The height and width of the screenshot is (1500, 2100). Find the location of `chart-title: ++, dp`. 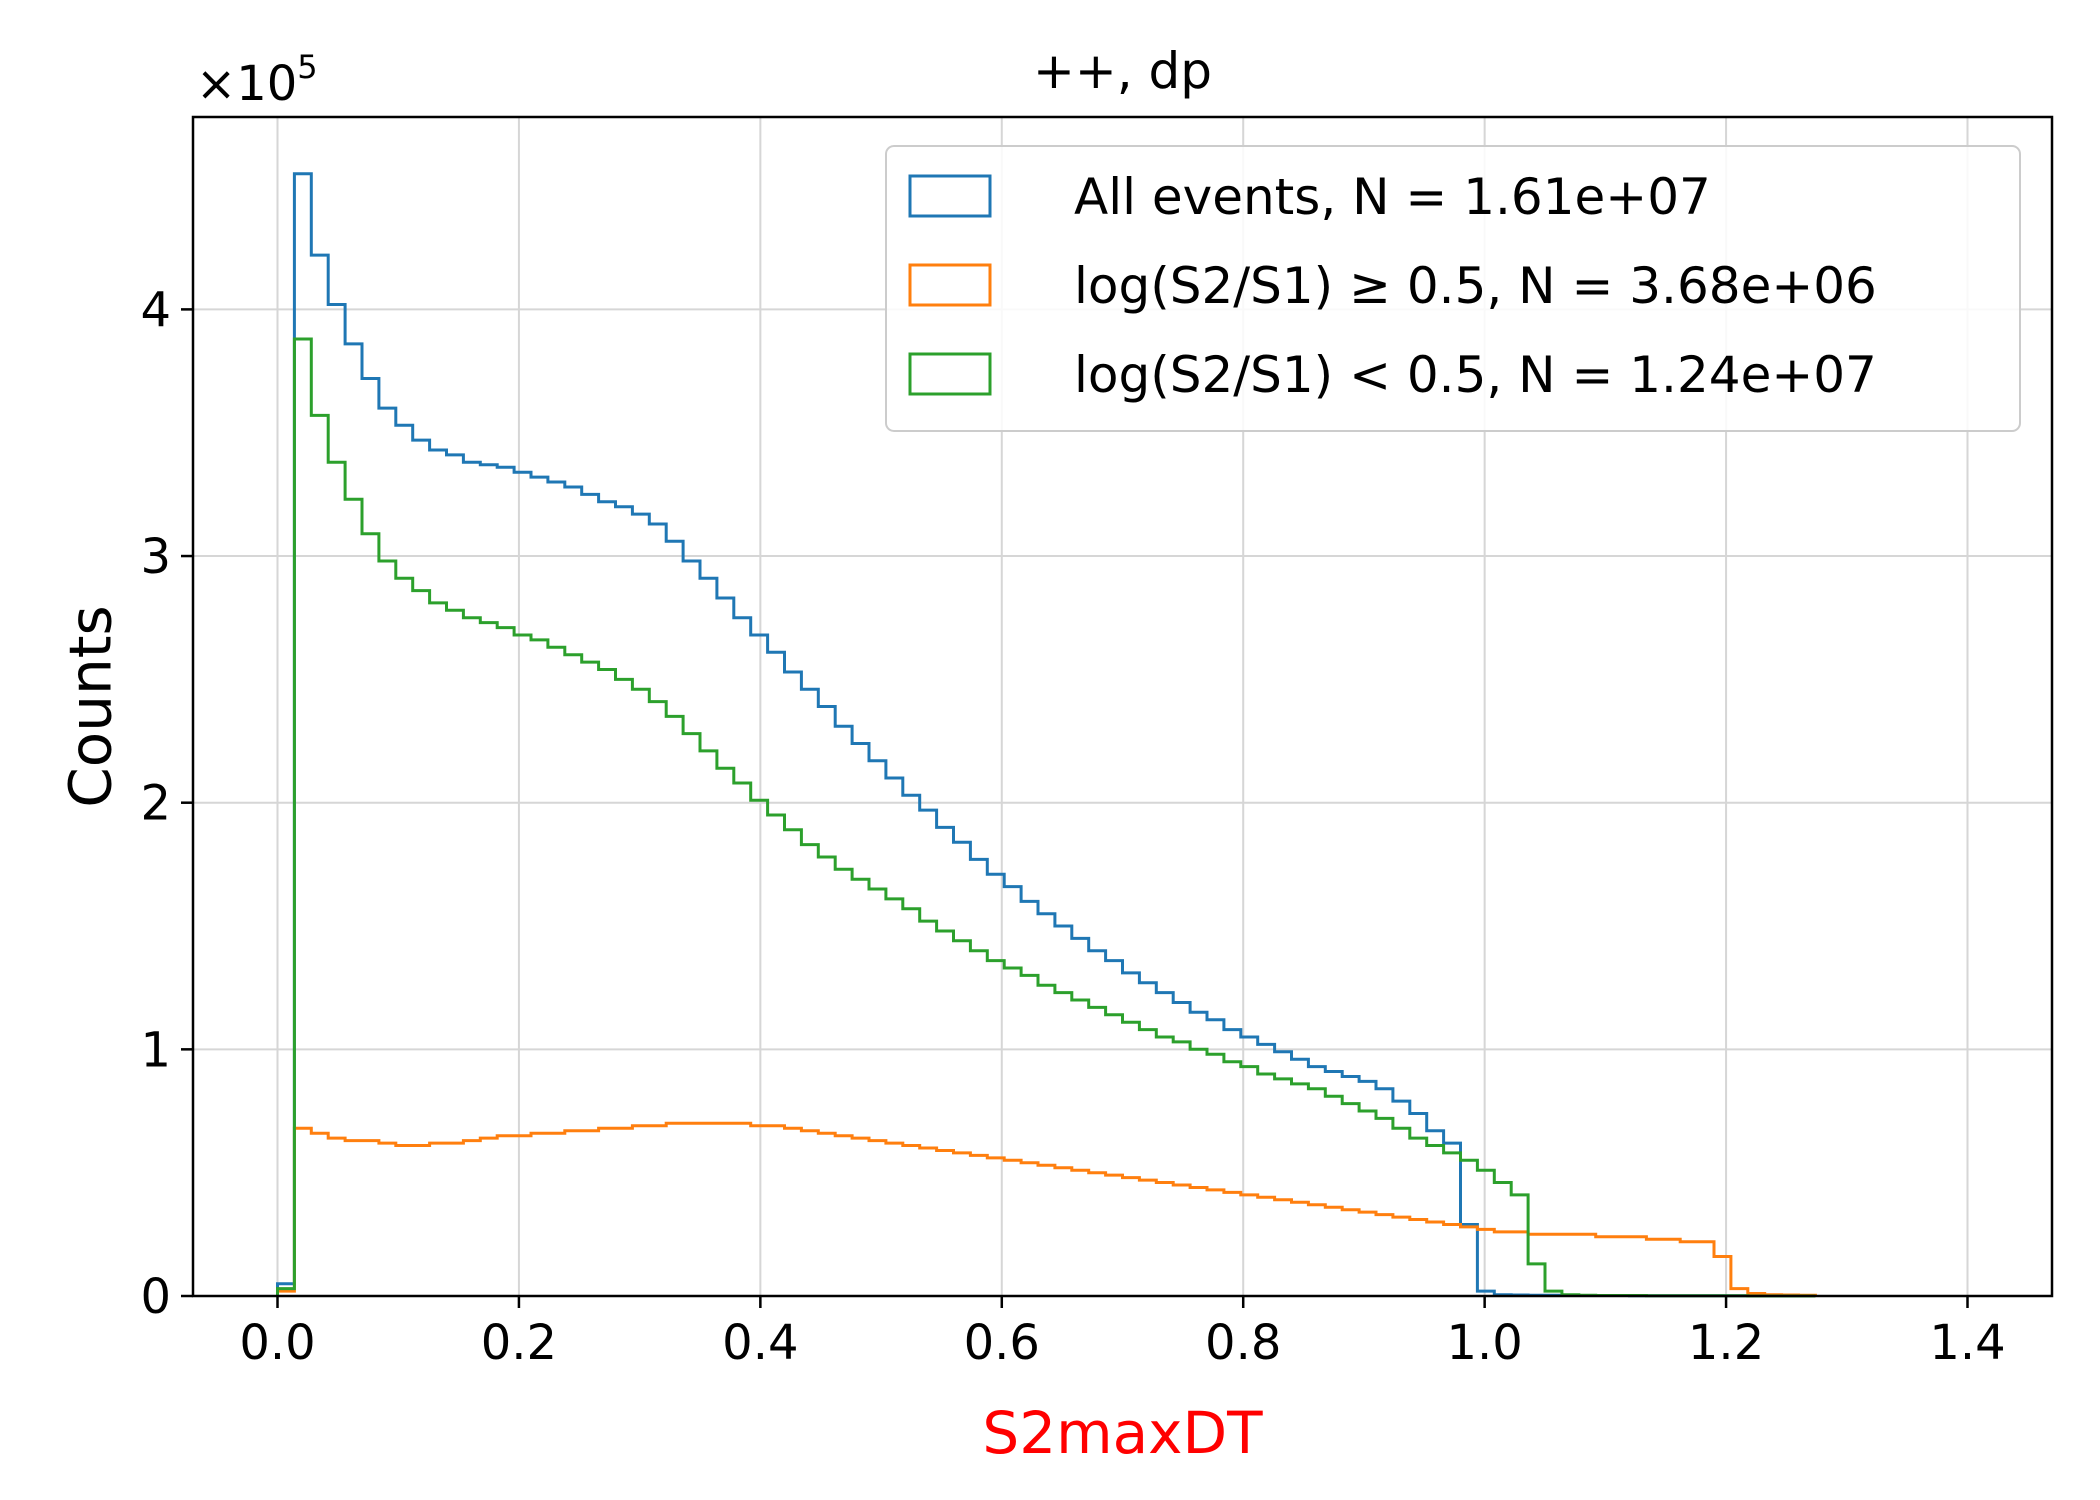

chart-title: ++, dp is located at coordinates (1122, 71).